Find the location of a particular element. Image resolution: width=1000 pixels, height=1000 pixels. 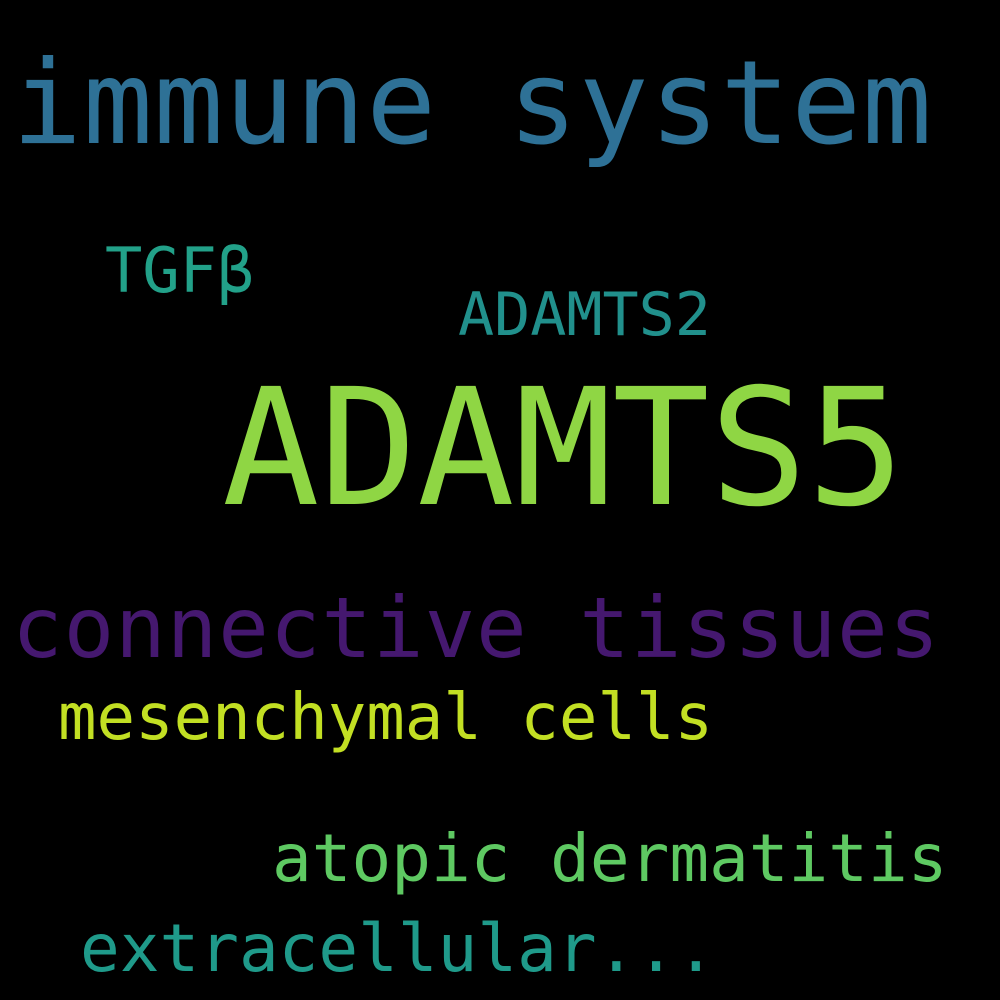

word-adamts5: ADAMTS5 is located at coordinates (563, 449).